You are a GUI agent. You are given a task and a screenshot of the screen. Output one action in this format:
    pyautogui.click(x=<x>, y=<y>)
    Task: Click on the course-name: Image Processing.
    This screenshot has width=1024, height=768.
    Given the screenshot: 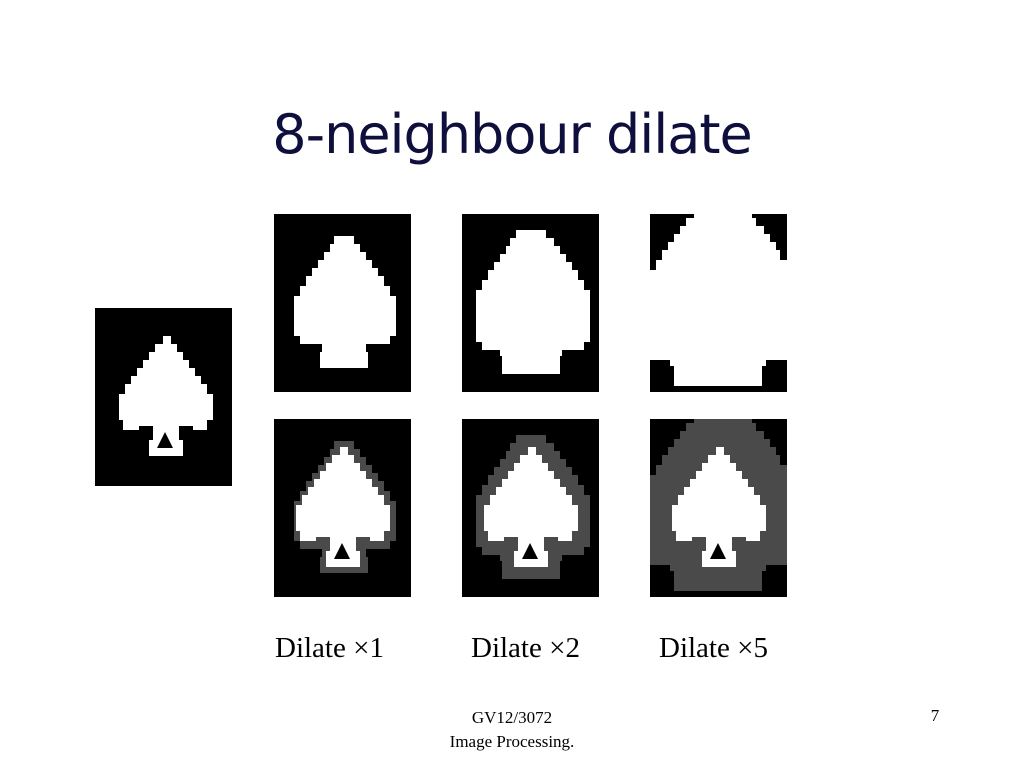 What is the action you would take?
    pyautogui.click(x=512, y=741)
    